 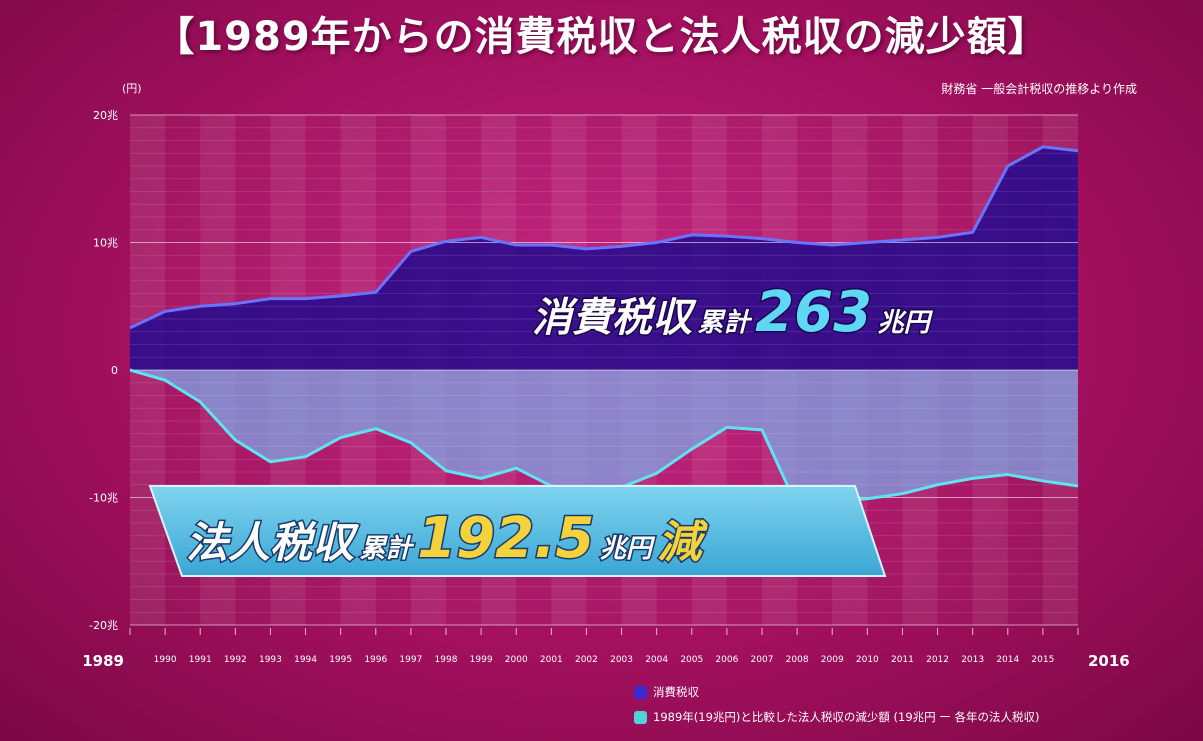 What do you see at coordinates (640, 692) in the screenshot?
I see `legend-swatch-consumption` at bounding box center [640, 692].